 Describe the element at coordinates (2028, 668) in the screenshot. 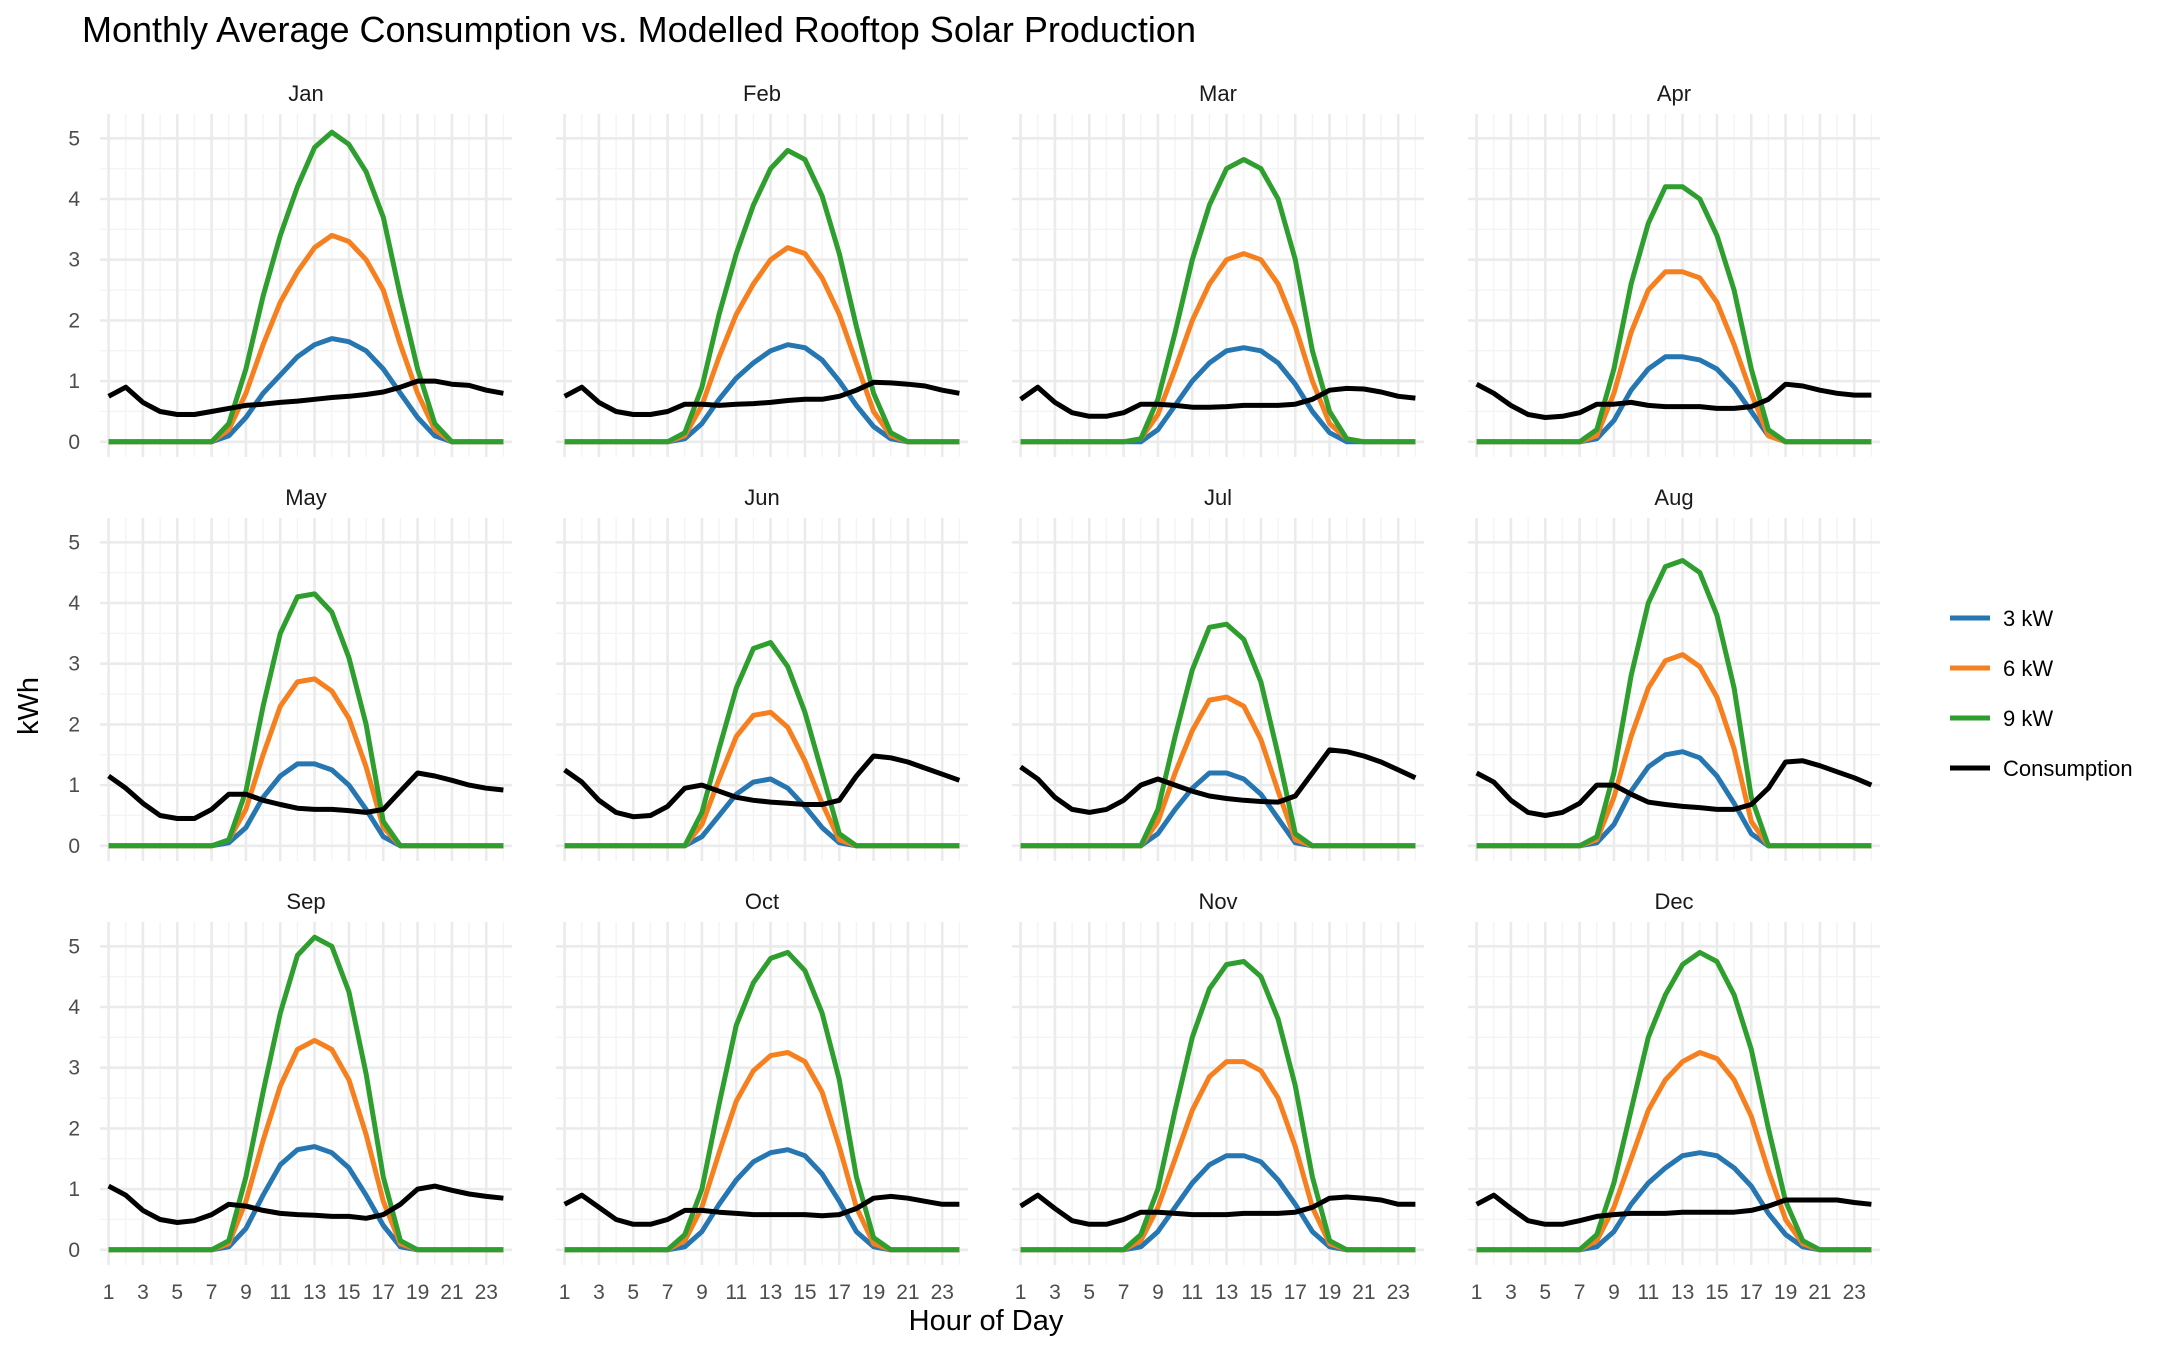

I see `legend-label: 6 kW` at that location.